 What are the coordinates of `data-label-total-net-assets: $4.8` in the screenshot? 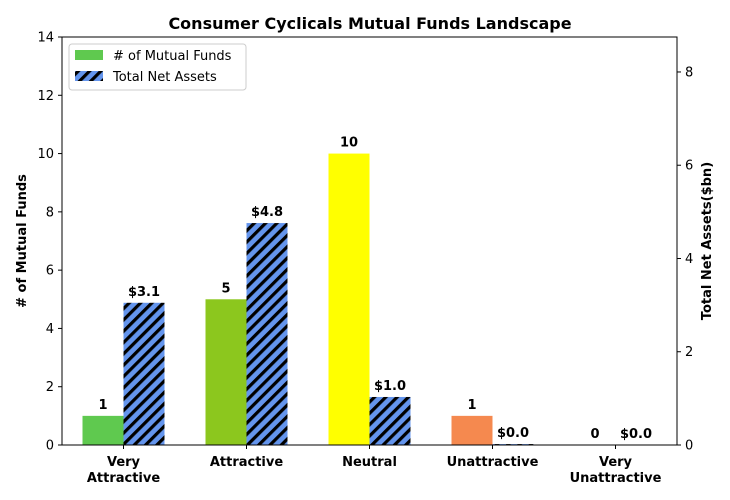 It's located at (267, 212).